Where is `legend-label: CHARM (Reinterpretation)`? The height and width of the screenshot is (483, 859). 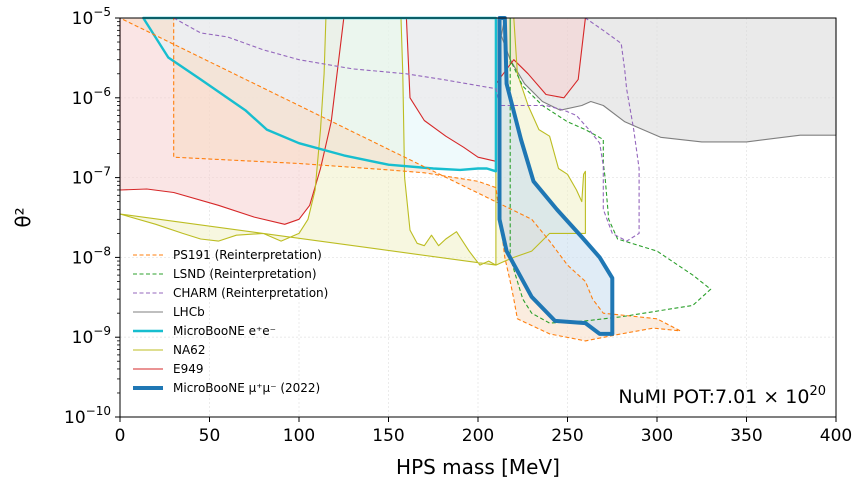
legend-label: CHARM (Reinterpretation) is located at coordinates (250, 293).